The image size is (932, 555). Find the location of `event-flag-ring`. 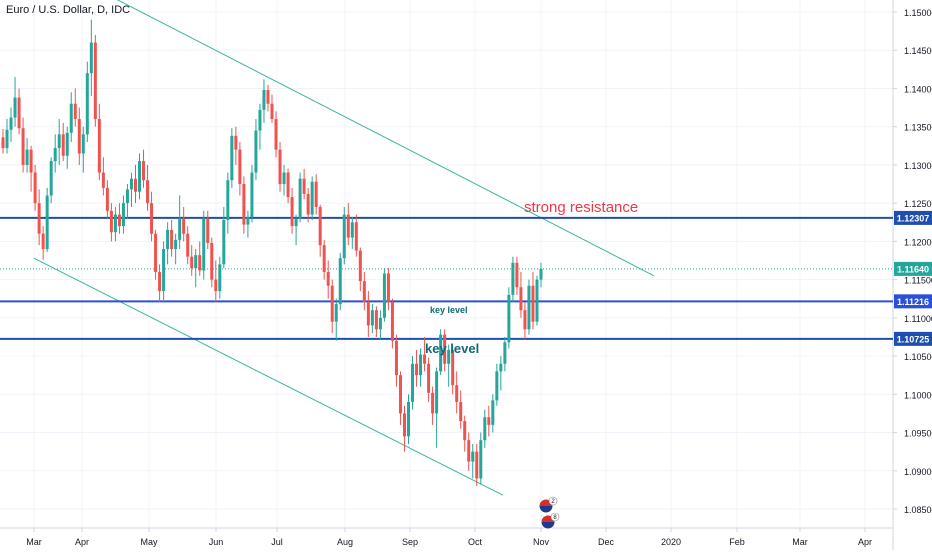

event-flag-ring is located at coordinates (548, 522).